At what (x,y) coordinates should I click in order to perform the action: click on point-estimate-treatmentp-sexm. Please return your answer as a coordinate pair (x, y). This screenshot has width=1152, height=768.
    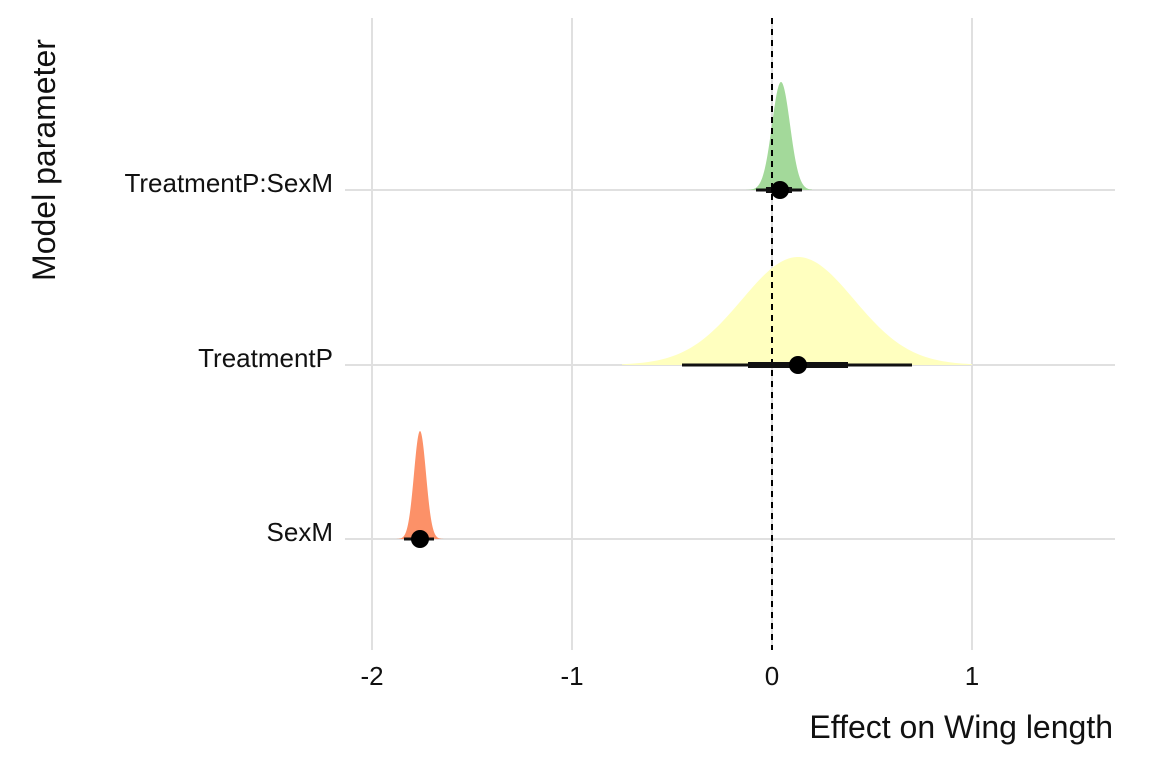
    Looking at the image, I should click on (780, 190).